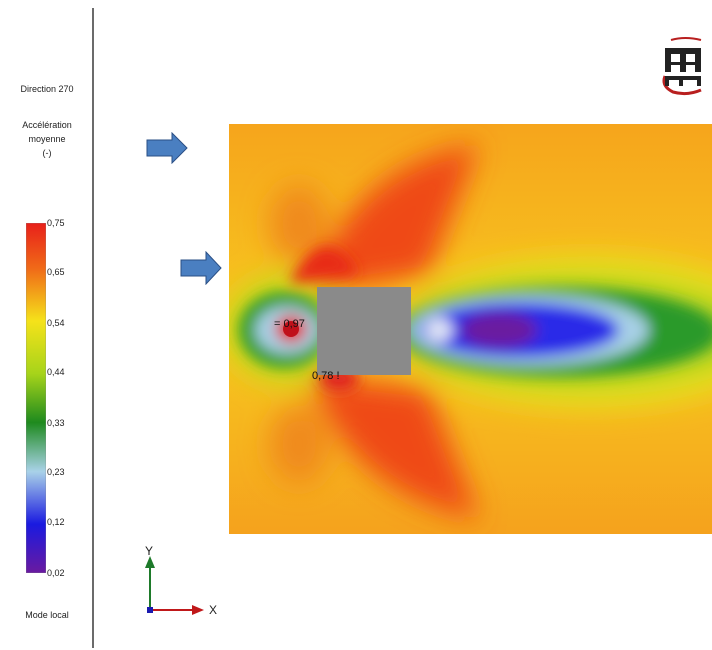 The image size is (712, 650). Describe the element at coordinates (294, 324) in the screenshot. I see `probe-front-text: 0,97` at that location.